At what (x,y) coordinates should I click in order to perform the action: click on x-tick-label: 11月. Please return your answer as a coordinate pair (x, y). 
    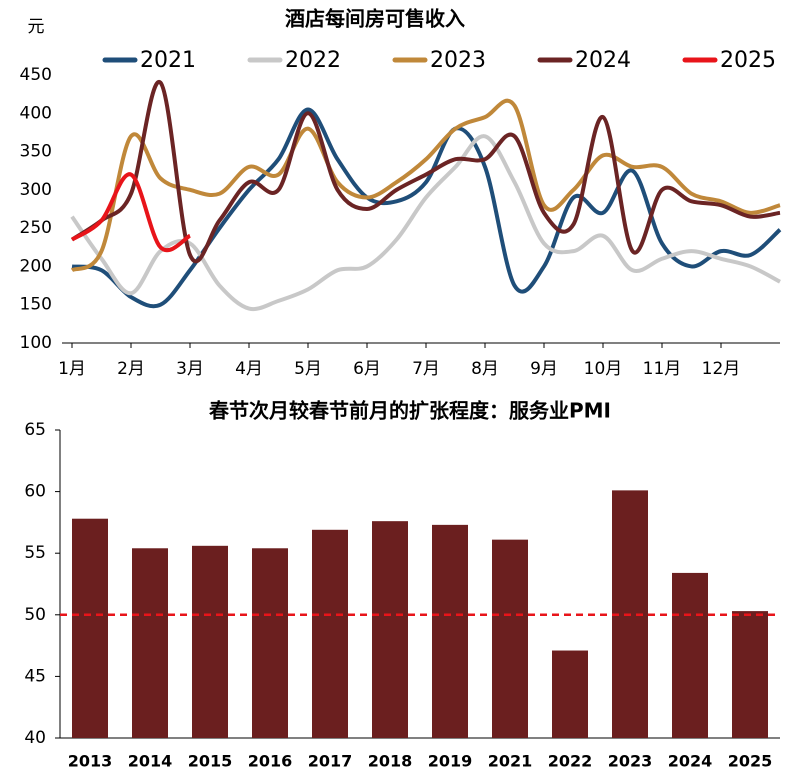
    Looking at the image, I should click on (662, 369).